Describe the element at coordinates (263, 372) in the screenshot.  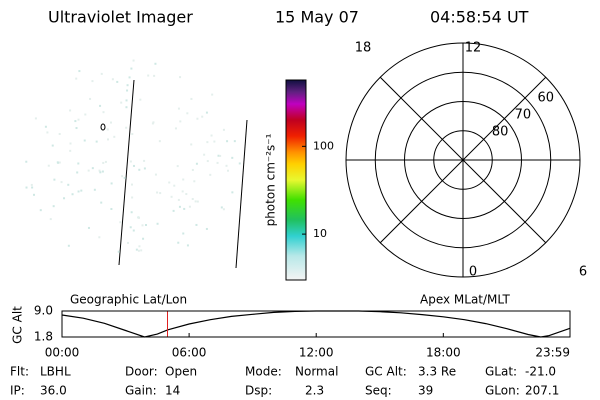
I see `field-label: Mode:` at that location.